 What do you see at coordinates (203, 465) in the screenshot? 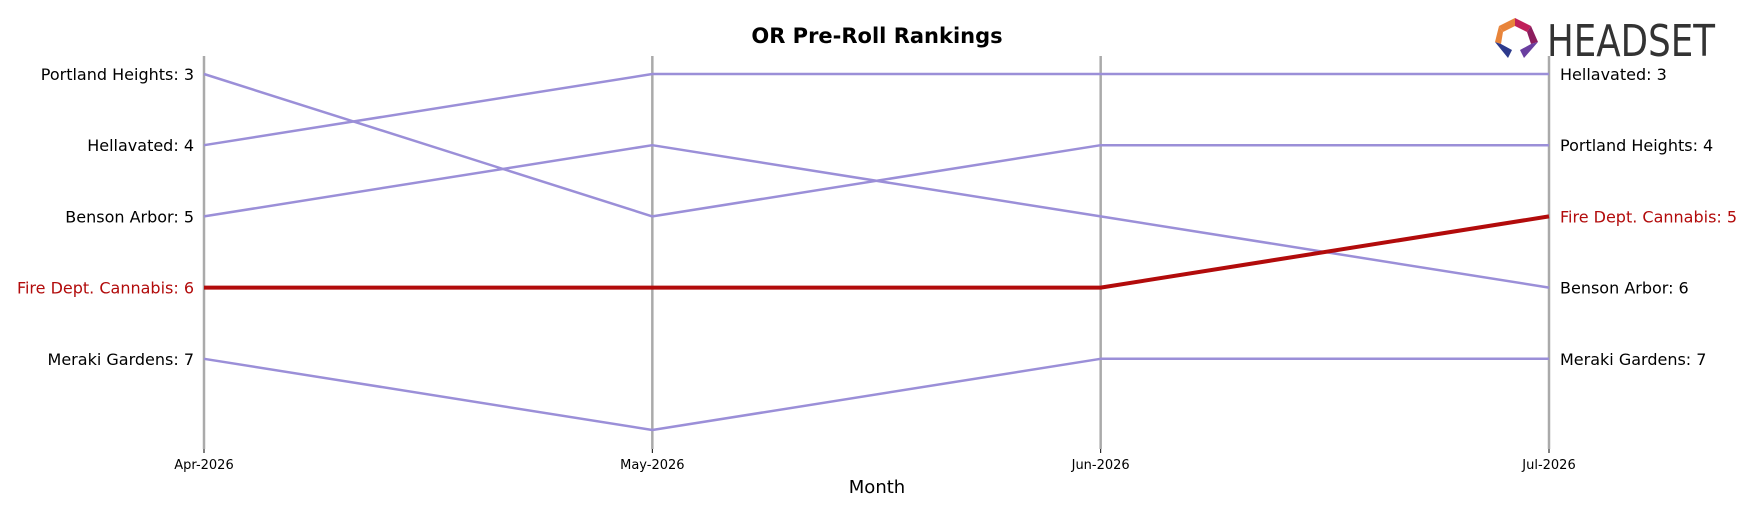
I see `x-tick-label: Apr-2026` at bounding box center [203, 465].